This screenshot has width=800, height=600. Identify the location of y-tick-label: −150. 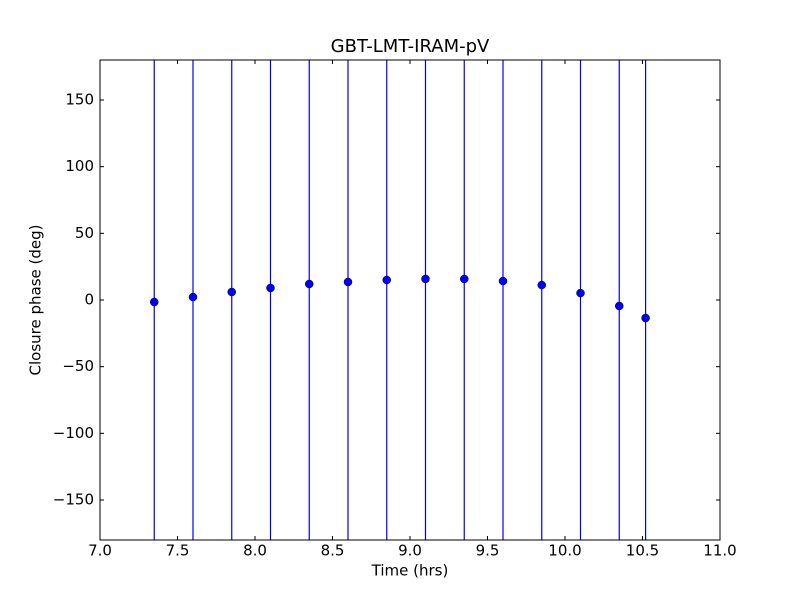
(73, 500).